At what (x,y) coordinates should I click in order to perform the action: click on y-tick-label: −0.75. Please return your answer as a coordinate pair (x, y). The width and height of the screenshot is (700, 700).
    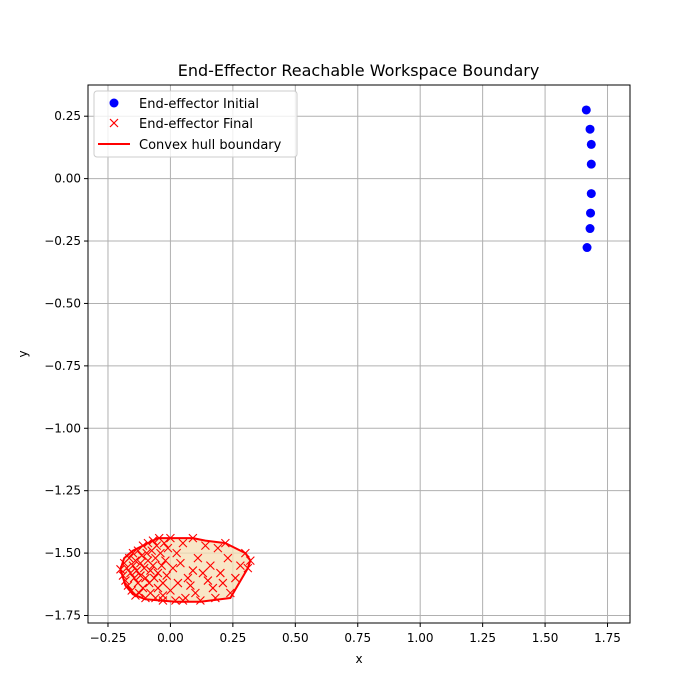
    Looking at the image, I should click on (62, 366).